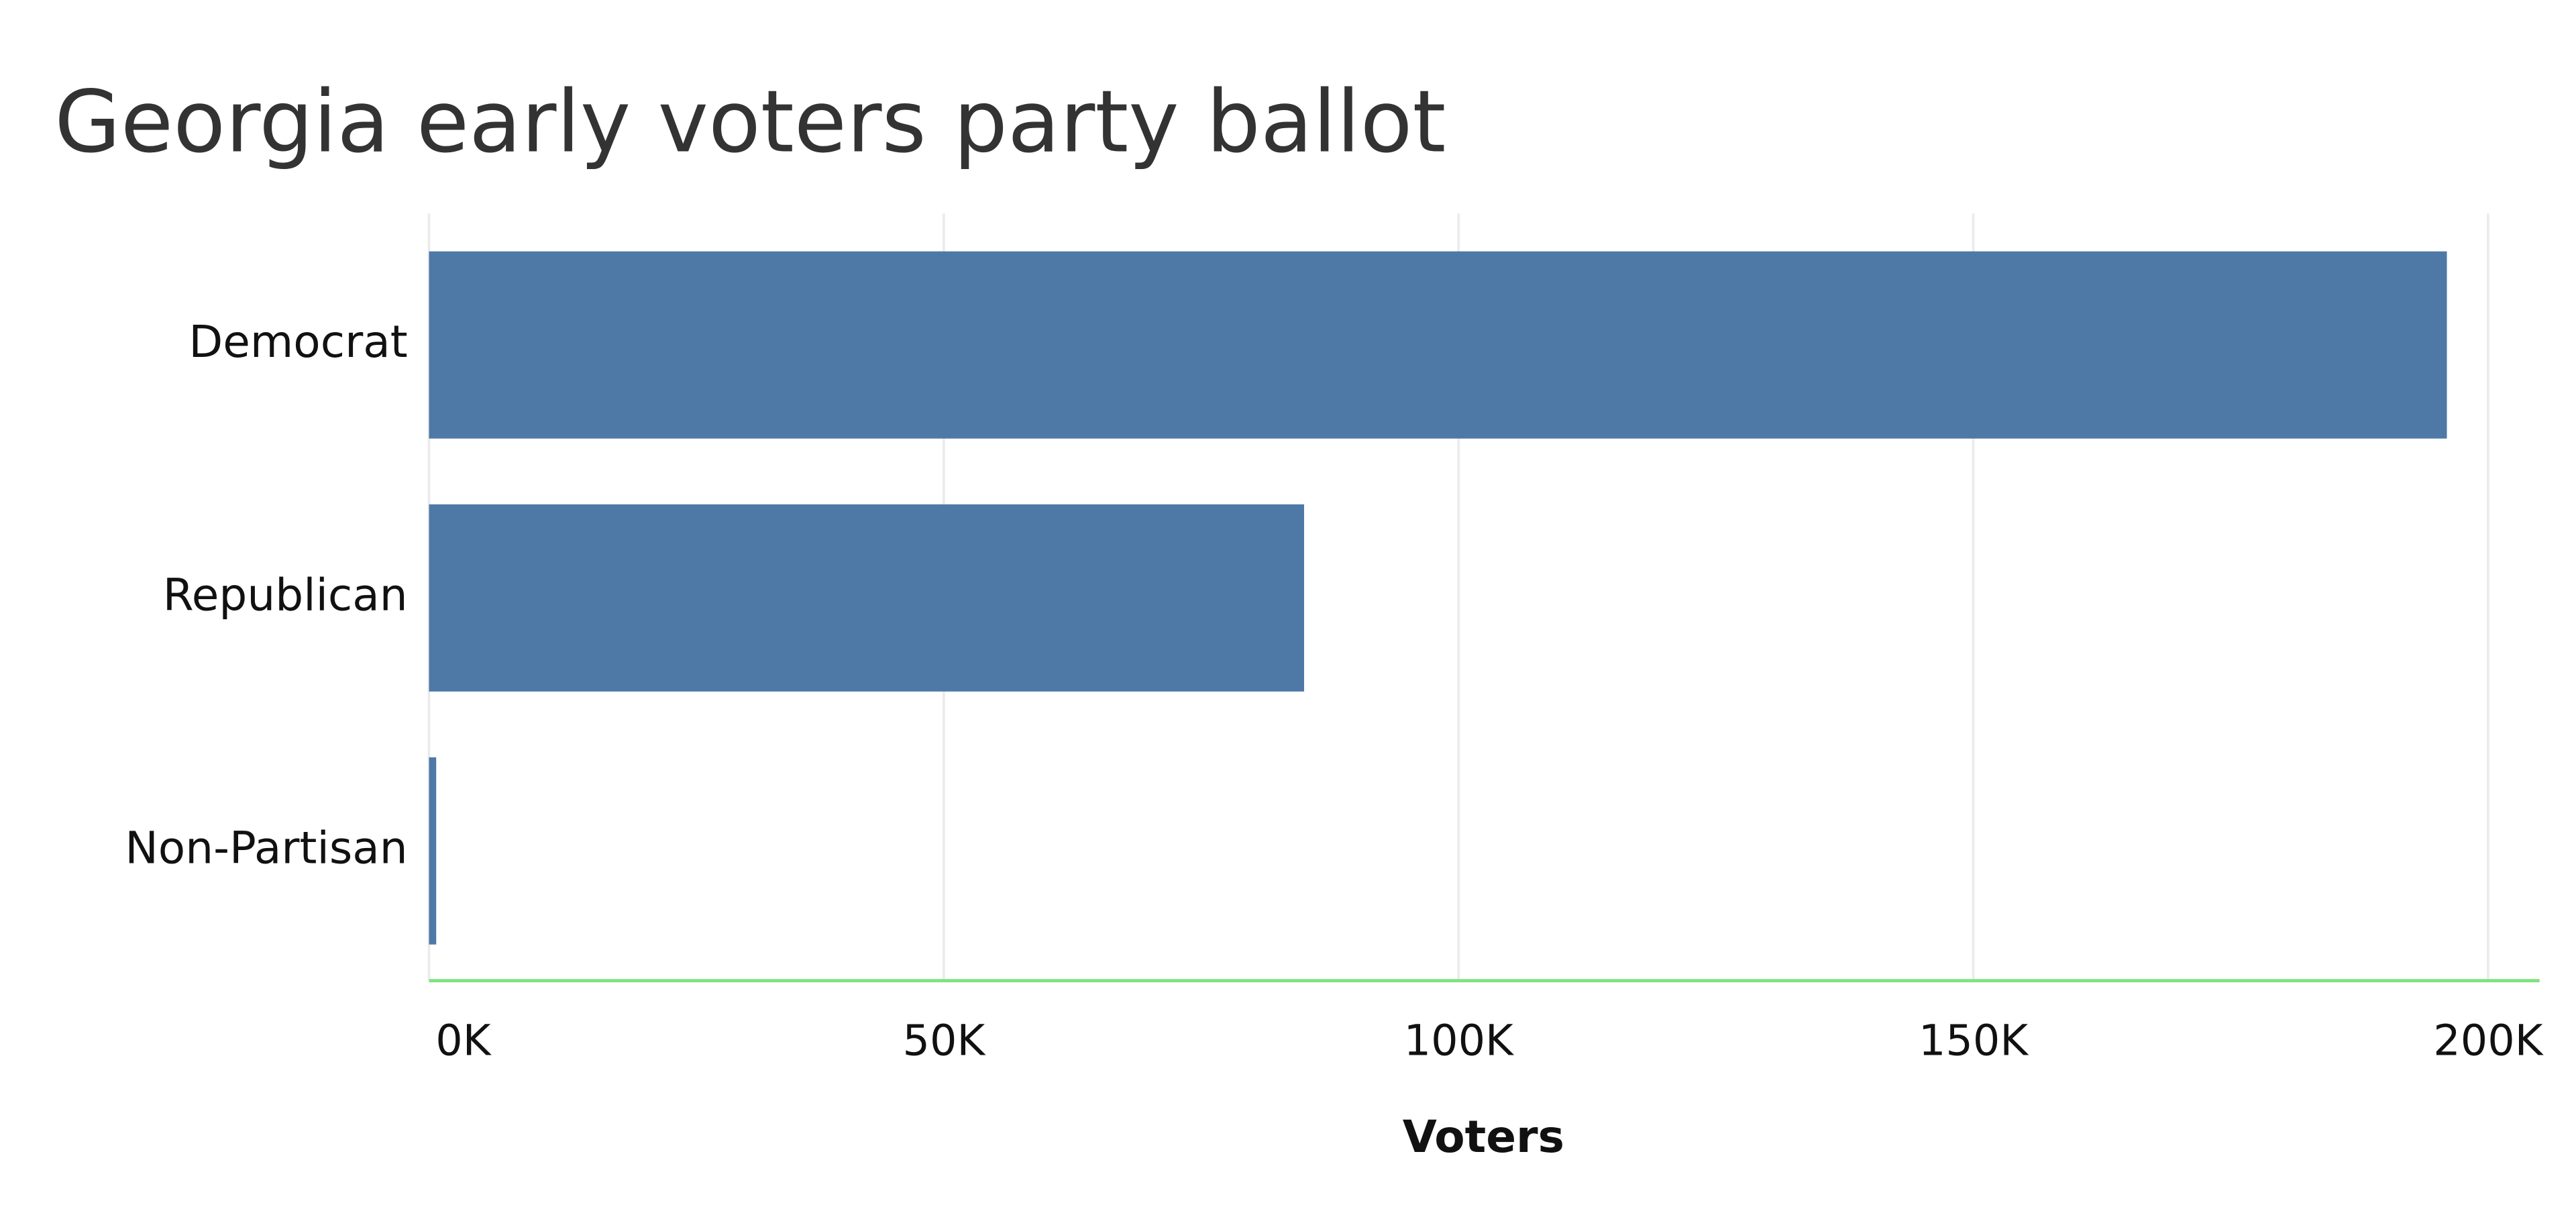 This screenshot has height=1209, width=2576. Describe the element at coordinates (463, 1040) in the screenshot. I see `x-tick-label: 0K` at that location.